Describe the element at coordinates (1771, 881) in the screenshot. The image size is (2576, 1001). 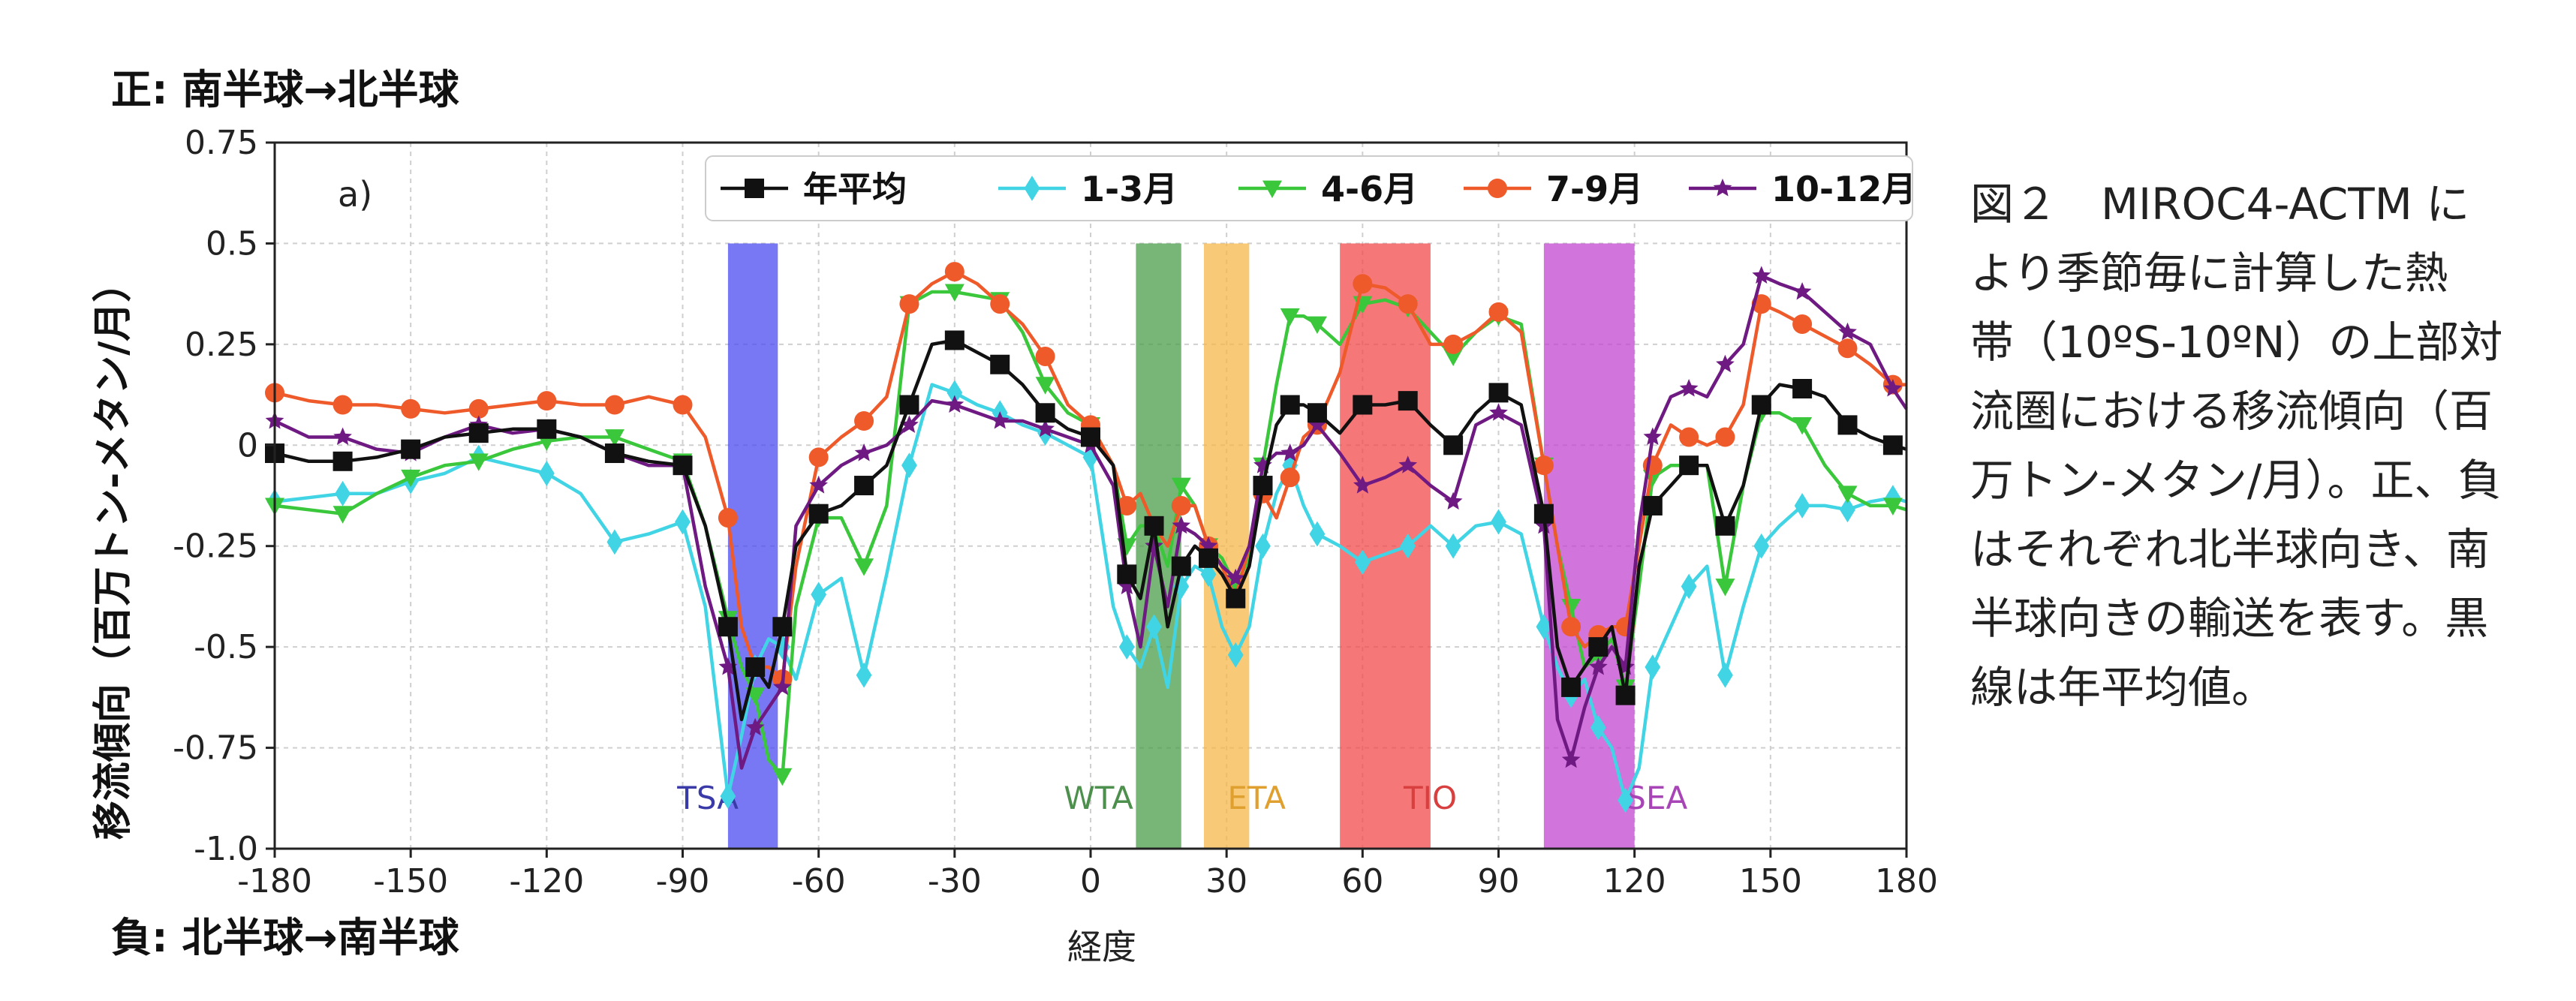
I see `x-tick-label: 150` at that location.